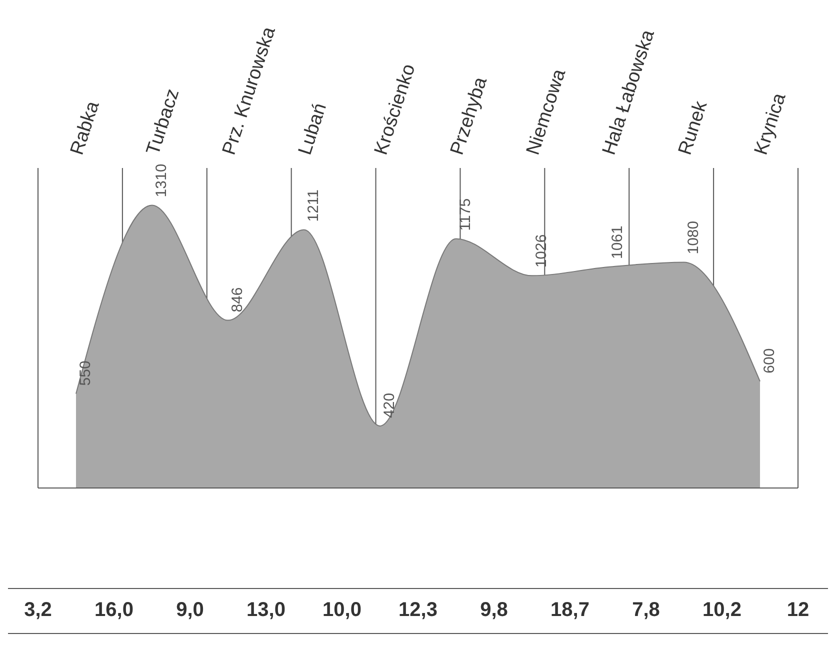 This screenshot has height=653, width=837. Describe the element at coordinates (541, 251) in the screenshot. I see `data-label: 1026` at that location.